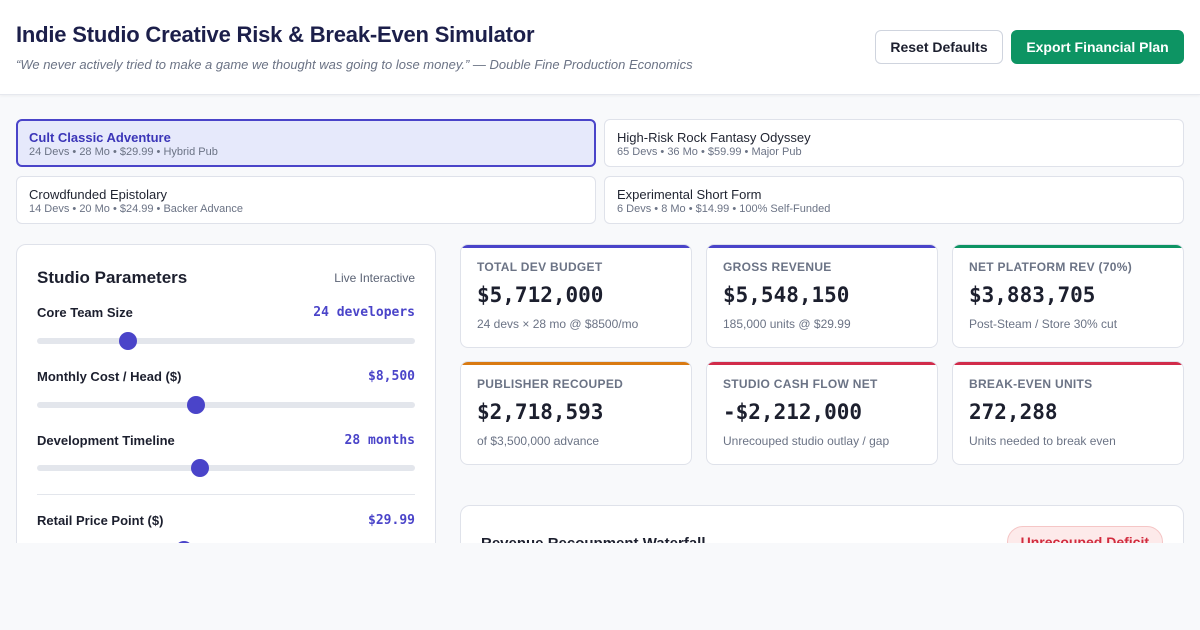 This screenshot has width=1200, height=630. Describe the element at coordinates (709, 152) in the screenshot. I see `preset-meta: 65 Devs • 36 Mo • $59.99 • Major Pub` at that location.